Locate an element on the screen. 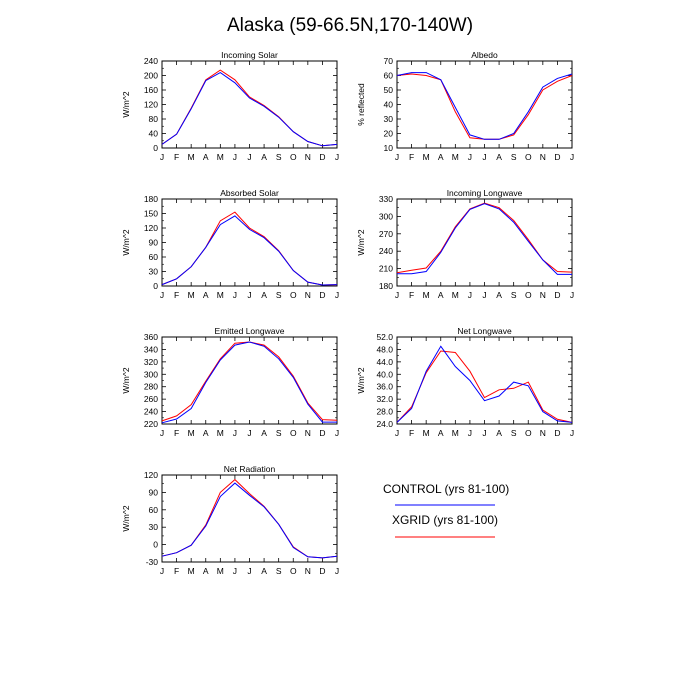 This screenshot has height=700, width=700. y-tick-label: 300 is located at coordinates (151, 374).